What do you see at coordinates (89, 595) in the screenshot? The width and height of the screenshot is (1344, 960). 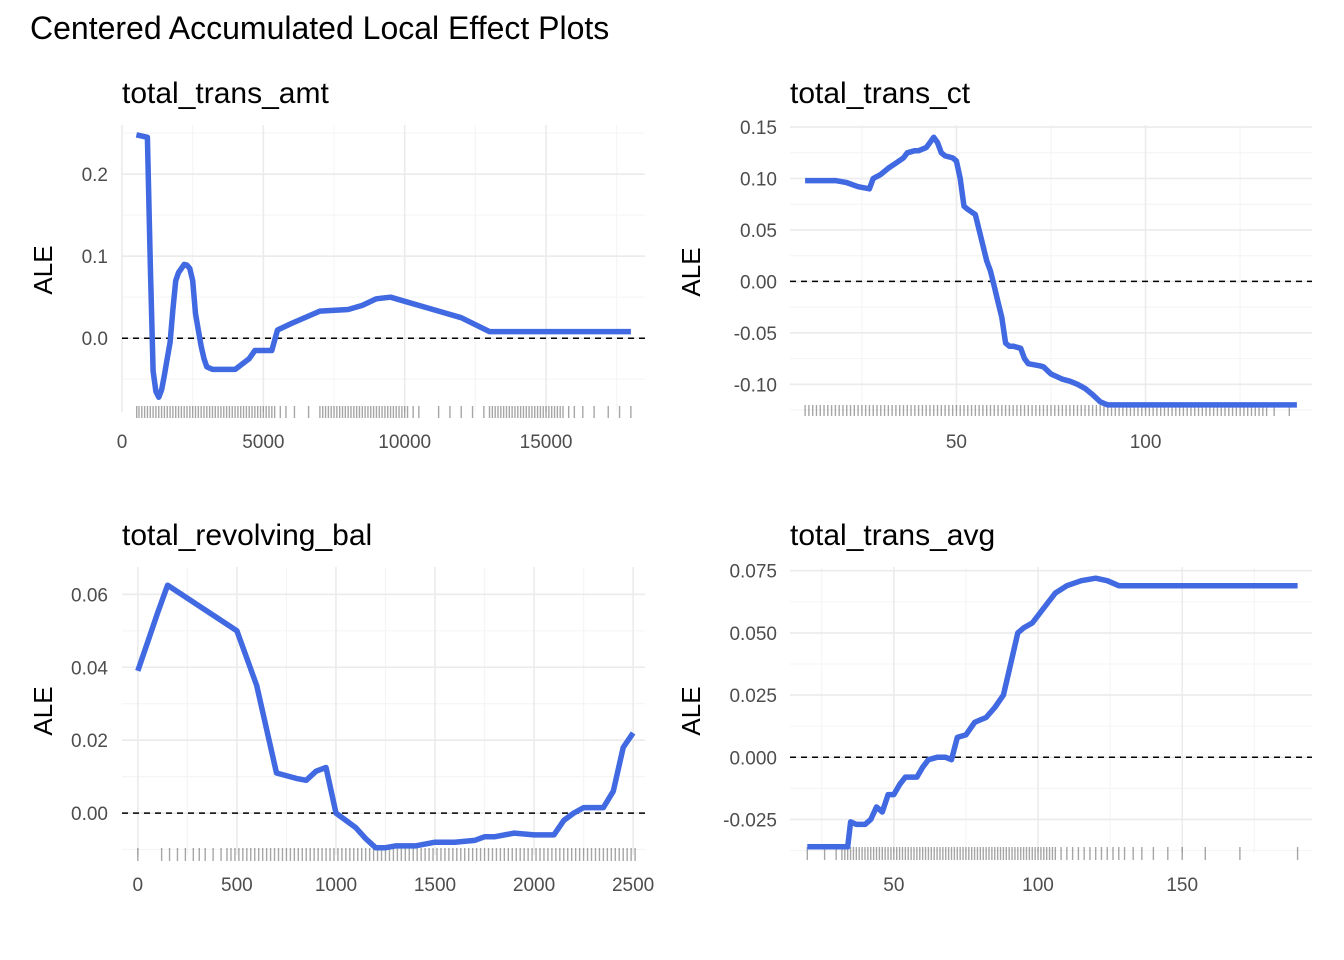 I see `y-tick-label: 0.06` at bounding box center [89, 595].